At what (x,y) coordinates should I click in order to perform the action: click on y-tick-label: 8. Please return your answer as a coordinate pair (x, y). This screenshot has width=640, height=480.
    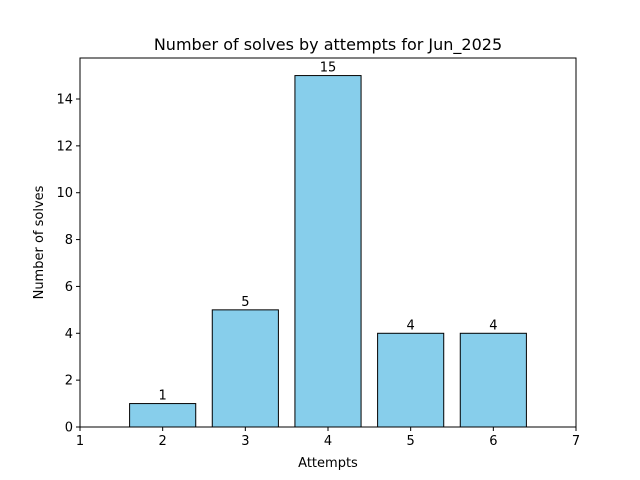
    Looking at the image, I should click on (69, 240).